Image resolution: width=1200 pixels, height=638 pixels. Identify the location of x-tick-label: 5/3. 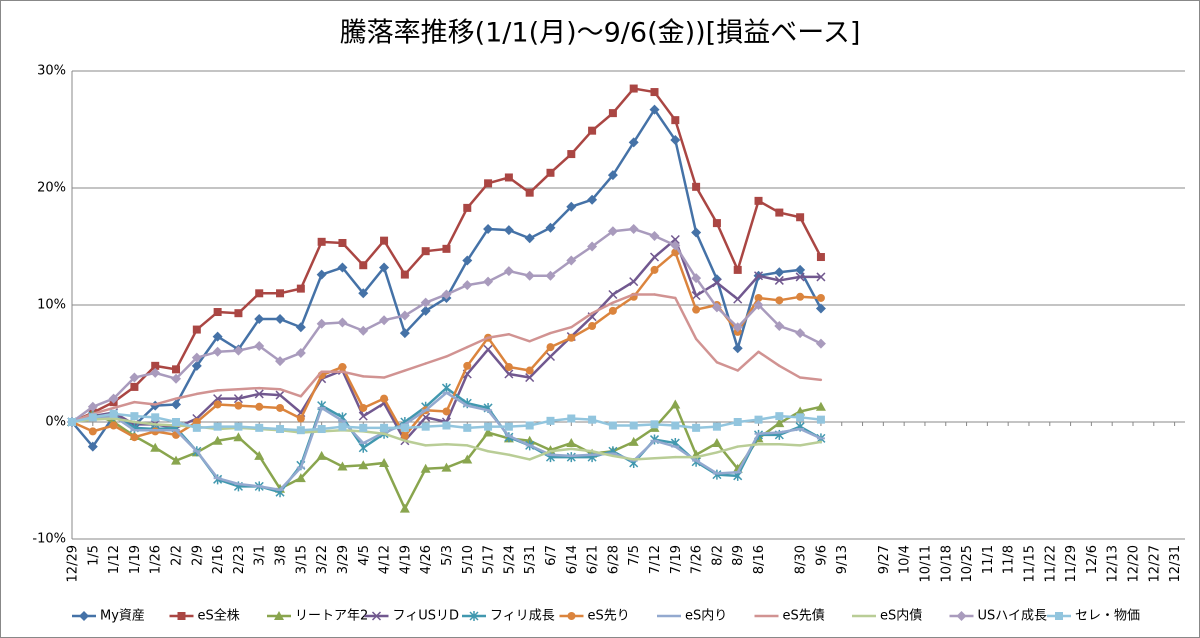
(447, 555).